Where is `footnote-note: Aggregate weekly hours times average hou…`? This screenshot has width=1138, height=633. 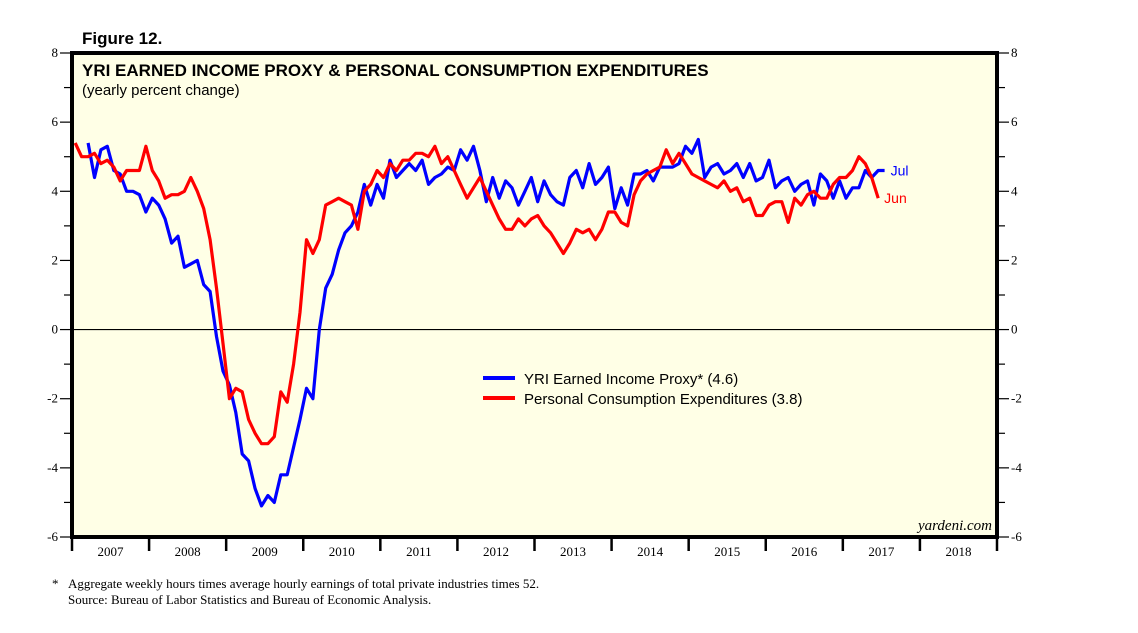
footnote-note: Aggregate weekly hours times average hou… is located at coordinates (303, 583).